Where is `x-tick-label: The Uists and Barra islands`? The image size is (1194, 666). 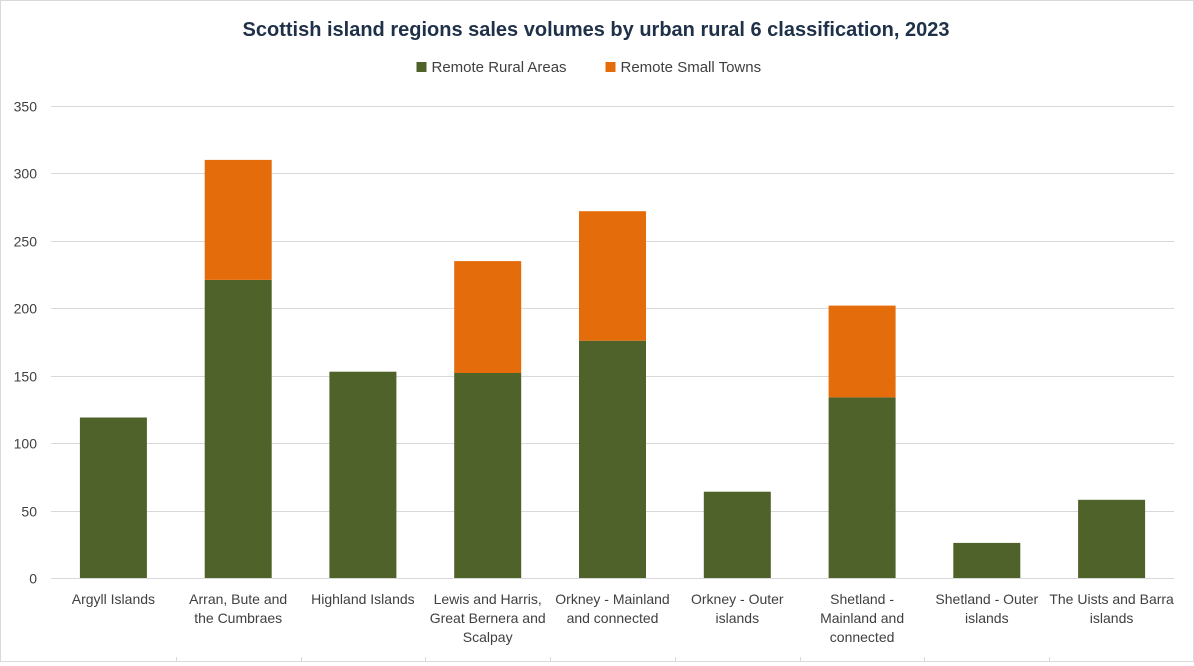 x-tick-label: The Uists and Barra islands is located at coordinates (1111, 608).